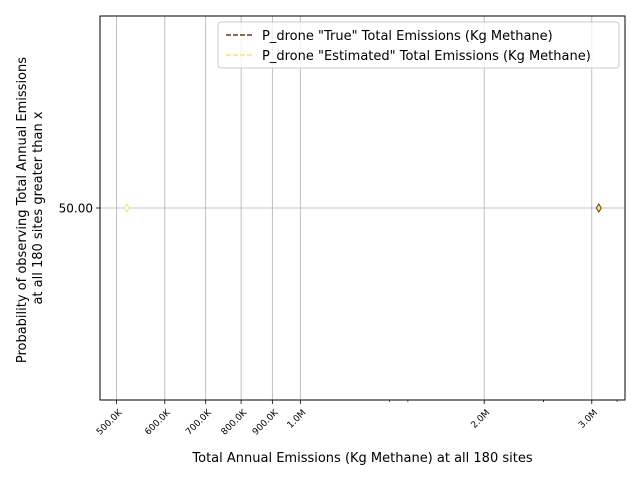 The image size is (640, 480). What do you see at coordinates (588, 419) in the screenshot?
I see `x-tick-label: 3.0M` at bounding box center [588, 419].